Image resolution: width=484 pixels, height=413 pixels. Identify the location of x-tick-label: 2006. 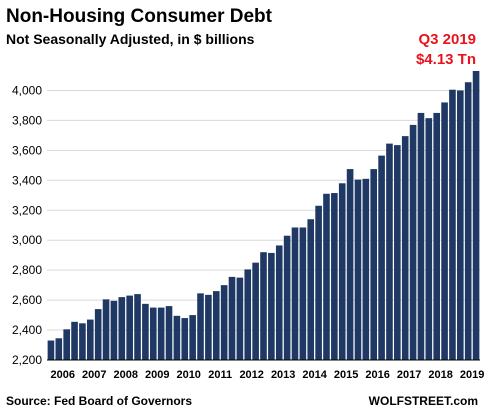
(63, 375).